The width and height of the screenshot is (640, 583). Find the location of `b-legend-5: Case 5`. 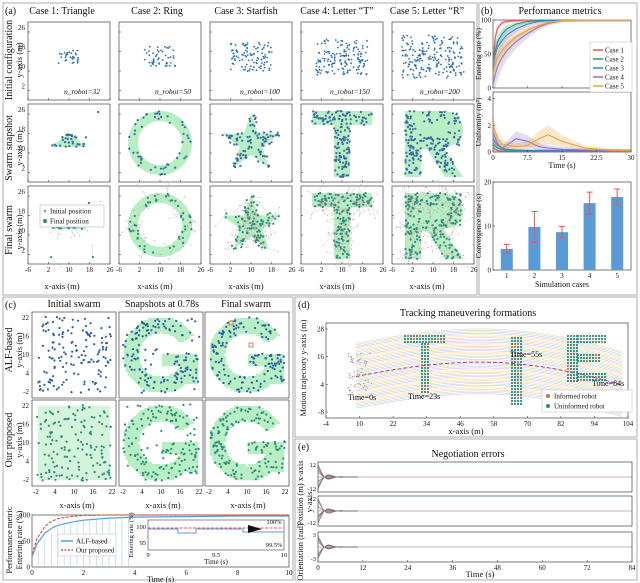

b-legend-5: Case 5 is located at coordinates (614, 87).